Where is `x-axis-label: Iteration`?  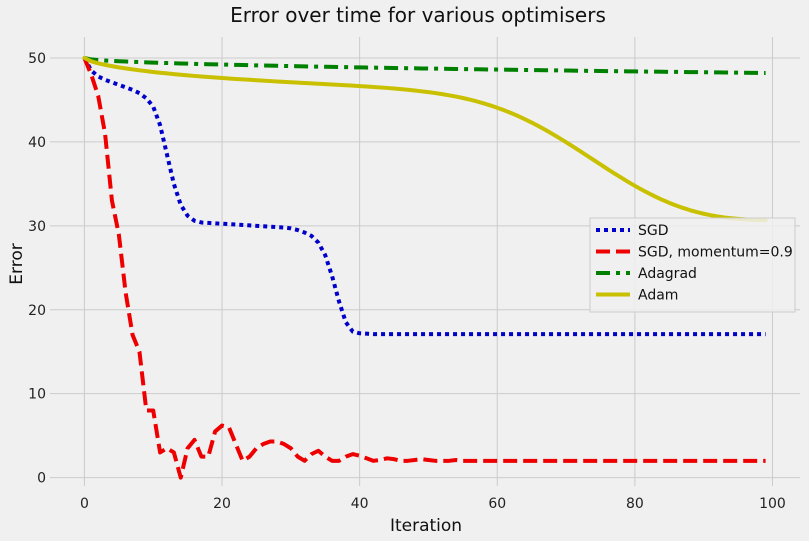 x-axis-label: Iteration is located at coordinates (426, 526).